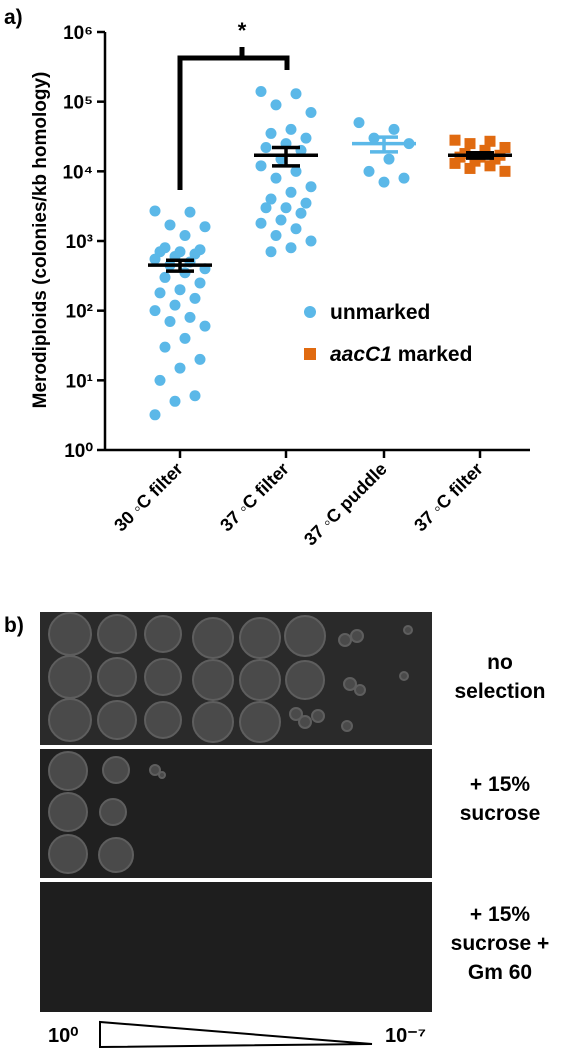 This screenshot has width=572, height=1050. Describe the element at coordinates (78, 33) in the screenshot. I see `y-tick-label: 10⁶` at that location.